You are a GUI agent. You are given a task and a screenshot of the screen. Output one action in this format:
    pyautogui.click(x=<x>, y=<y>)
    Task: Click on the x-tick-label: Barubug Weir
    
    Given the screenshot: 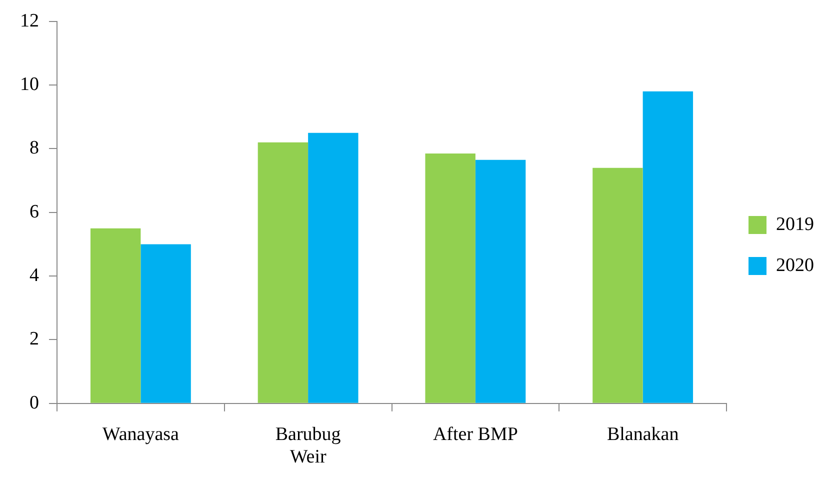 What is the action you would take?
    pyautogui.click(x=308, y=446)
    